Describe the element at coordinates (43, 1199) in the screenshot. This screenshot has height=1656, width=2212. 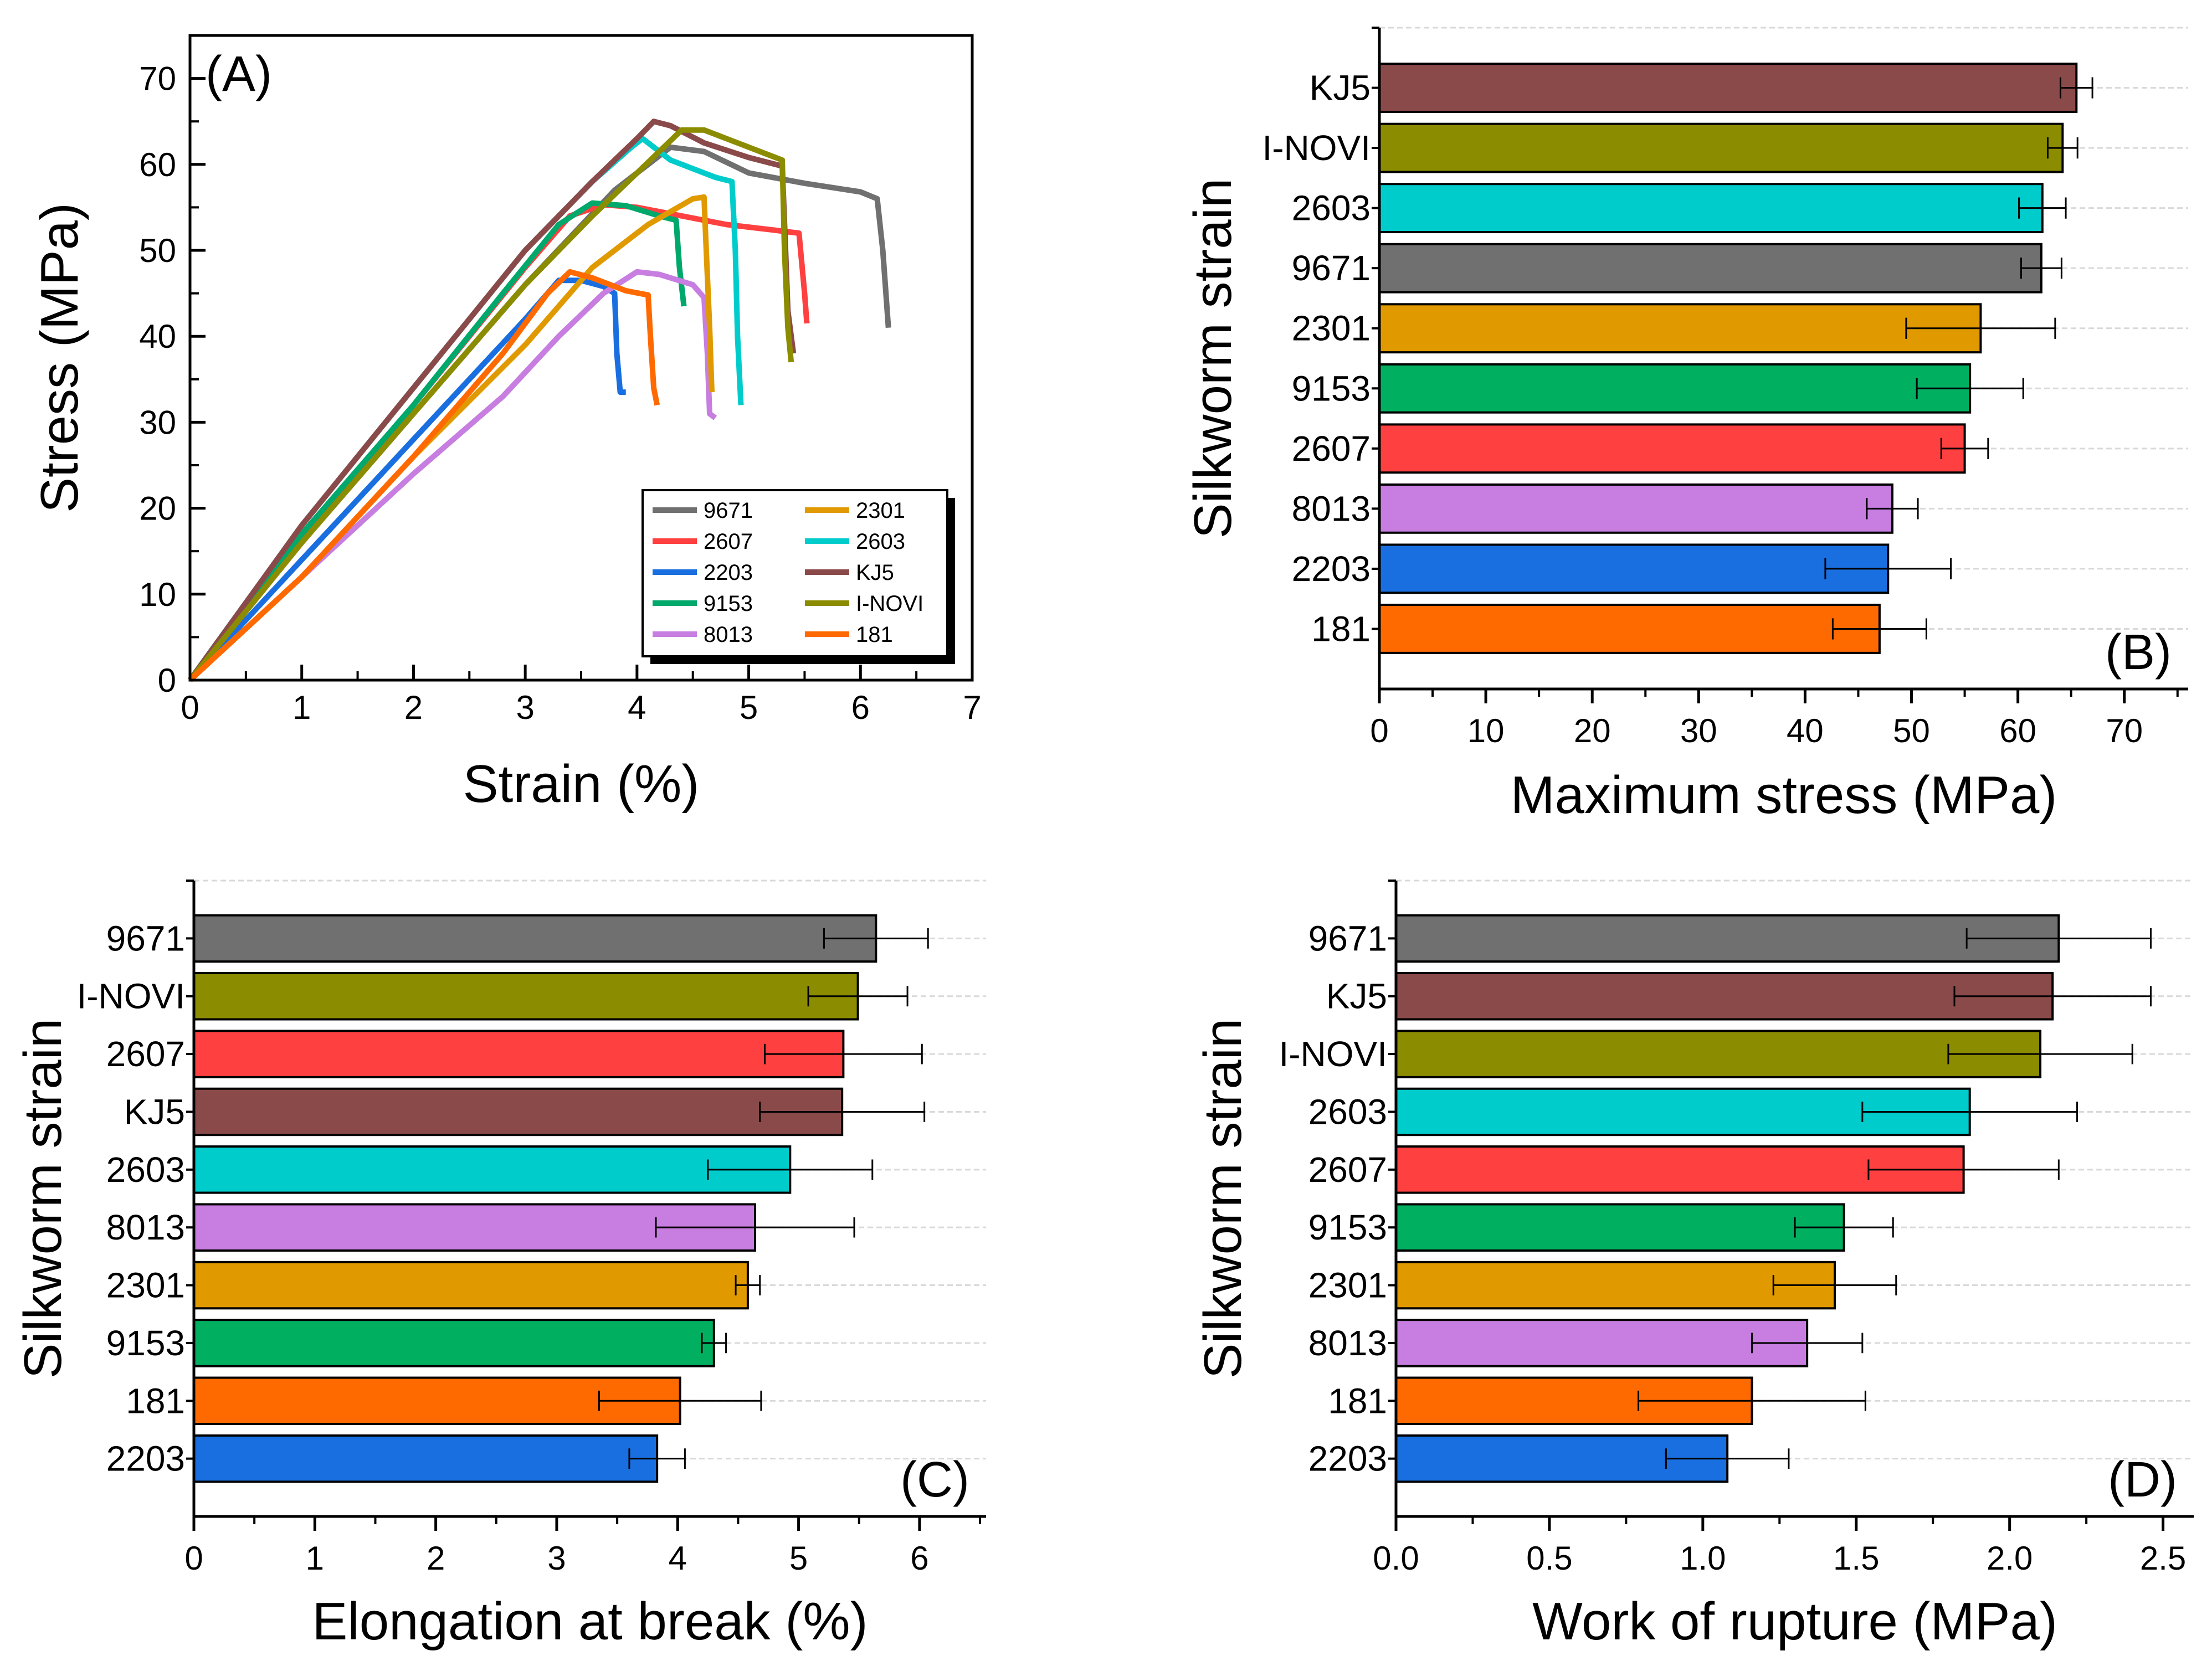
I see `y-axis-title-c: Silkworm strain` at that location.